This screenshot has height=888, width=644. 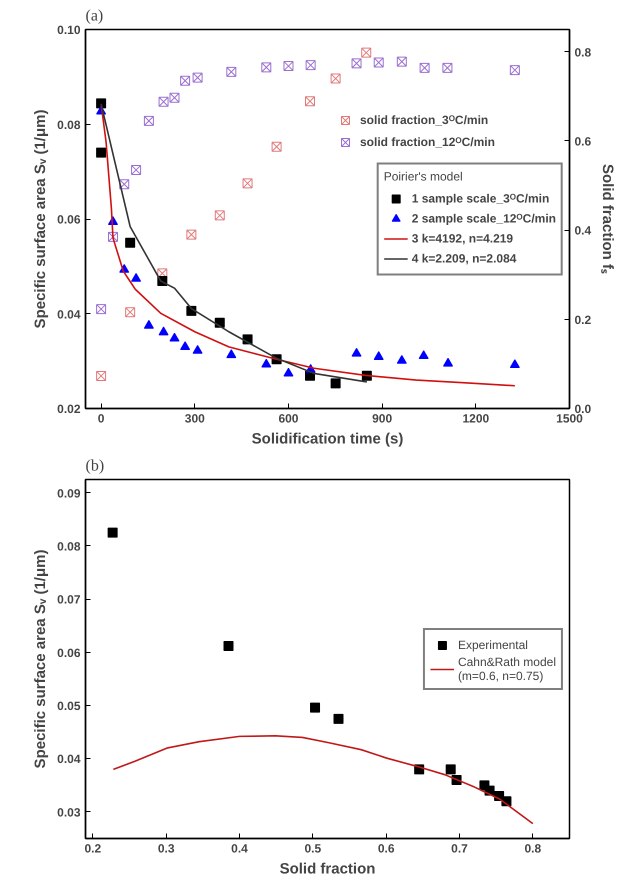 What do you see at coordinates (583, 231) in the screenshot?
I see `y2-tick-label: 0.4` at bounding box center [583, 231].